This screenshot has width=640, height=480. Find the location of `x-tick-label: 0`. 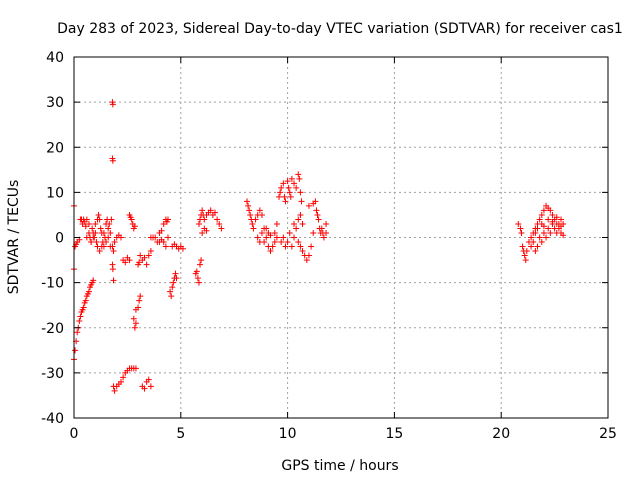

x-tick-label: 0 is located at coordinates (74, 434).